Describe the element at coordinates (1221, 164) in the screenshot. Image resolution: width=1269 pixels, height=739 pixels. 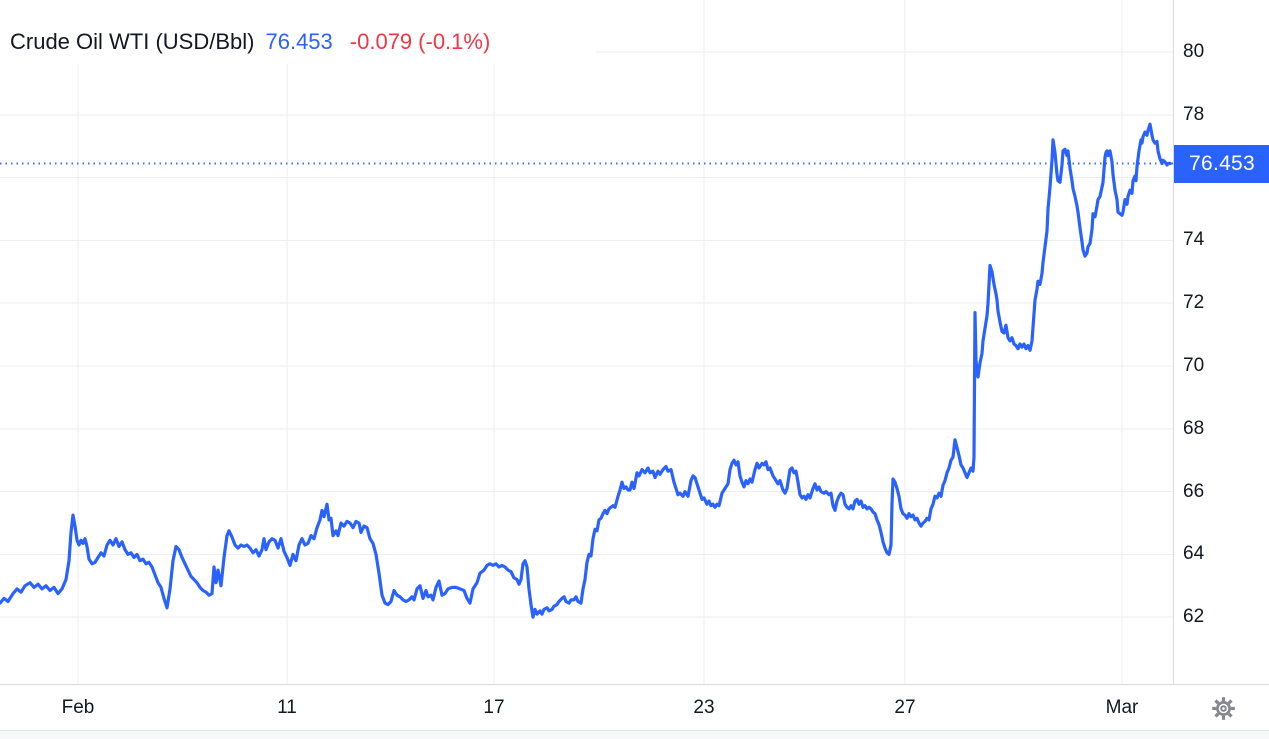
I see `last-price-badge: 76.453` at that location.